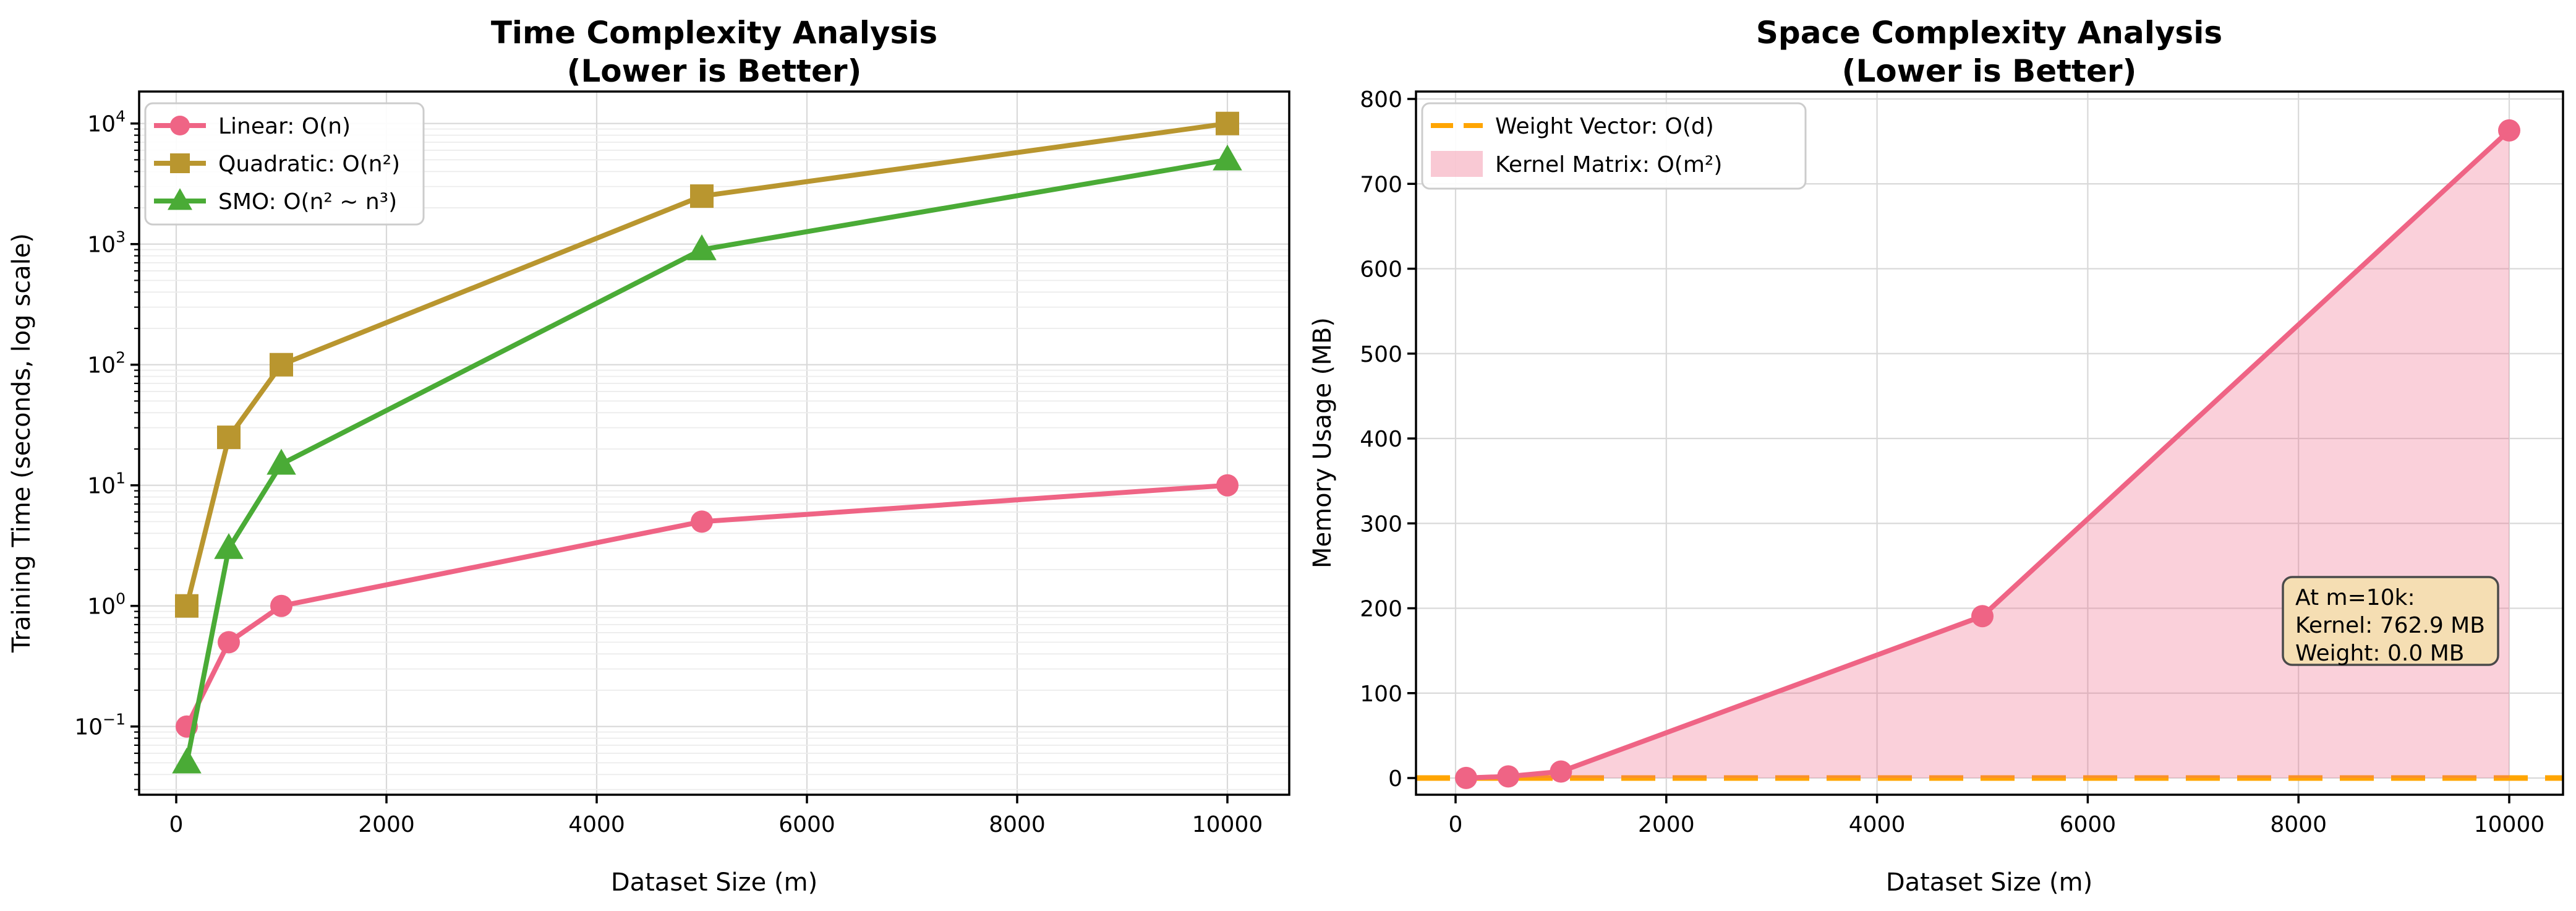 The height and width of the screenshot is (911, 2576). What do you see at coordinates (309, 164) in the screenshot?
I see `legend-label: Quadratic: O(n²)` at bounding box center [309, 164].